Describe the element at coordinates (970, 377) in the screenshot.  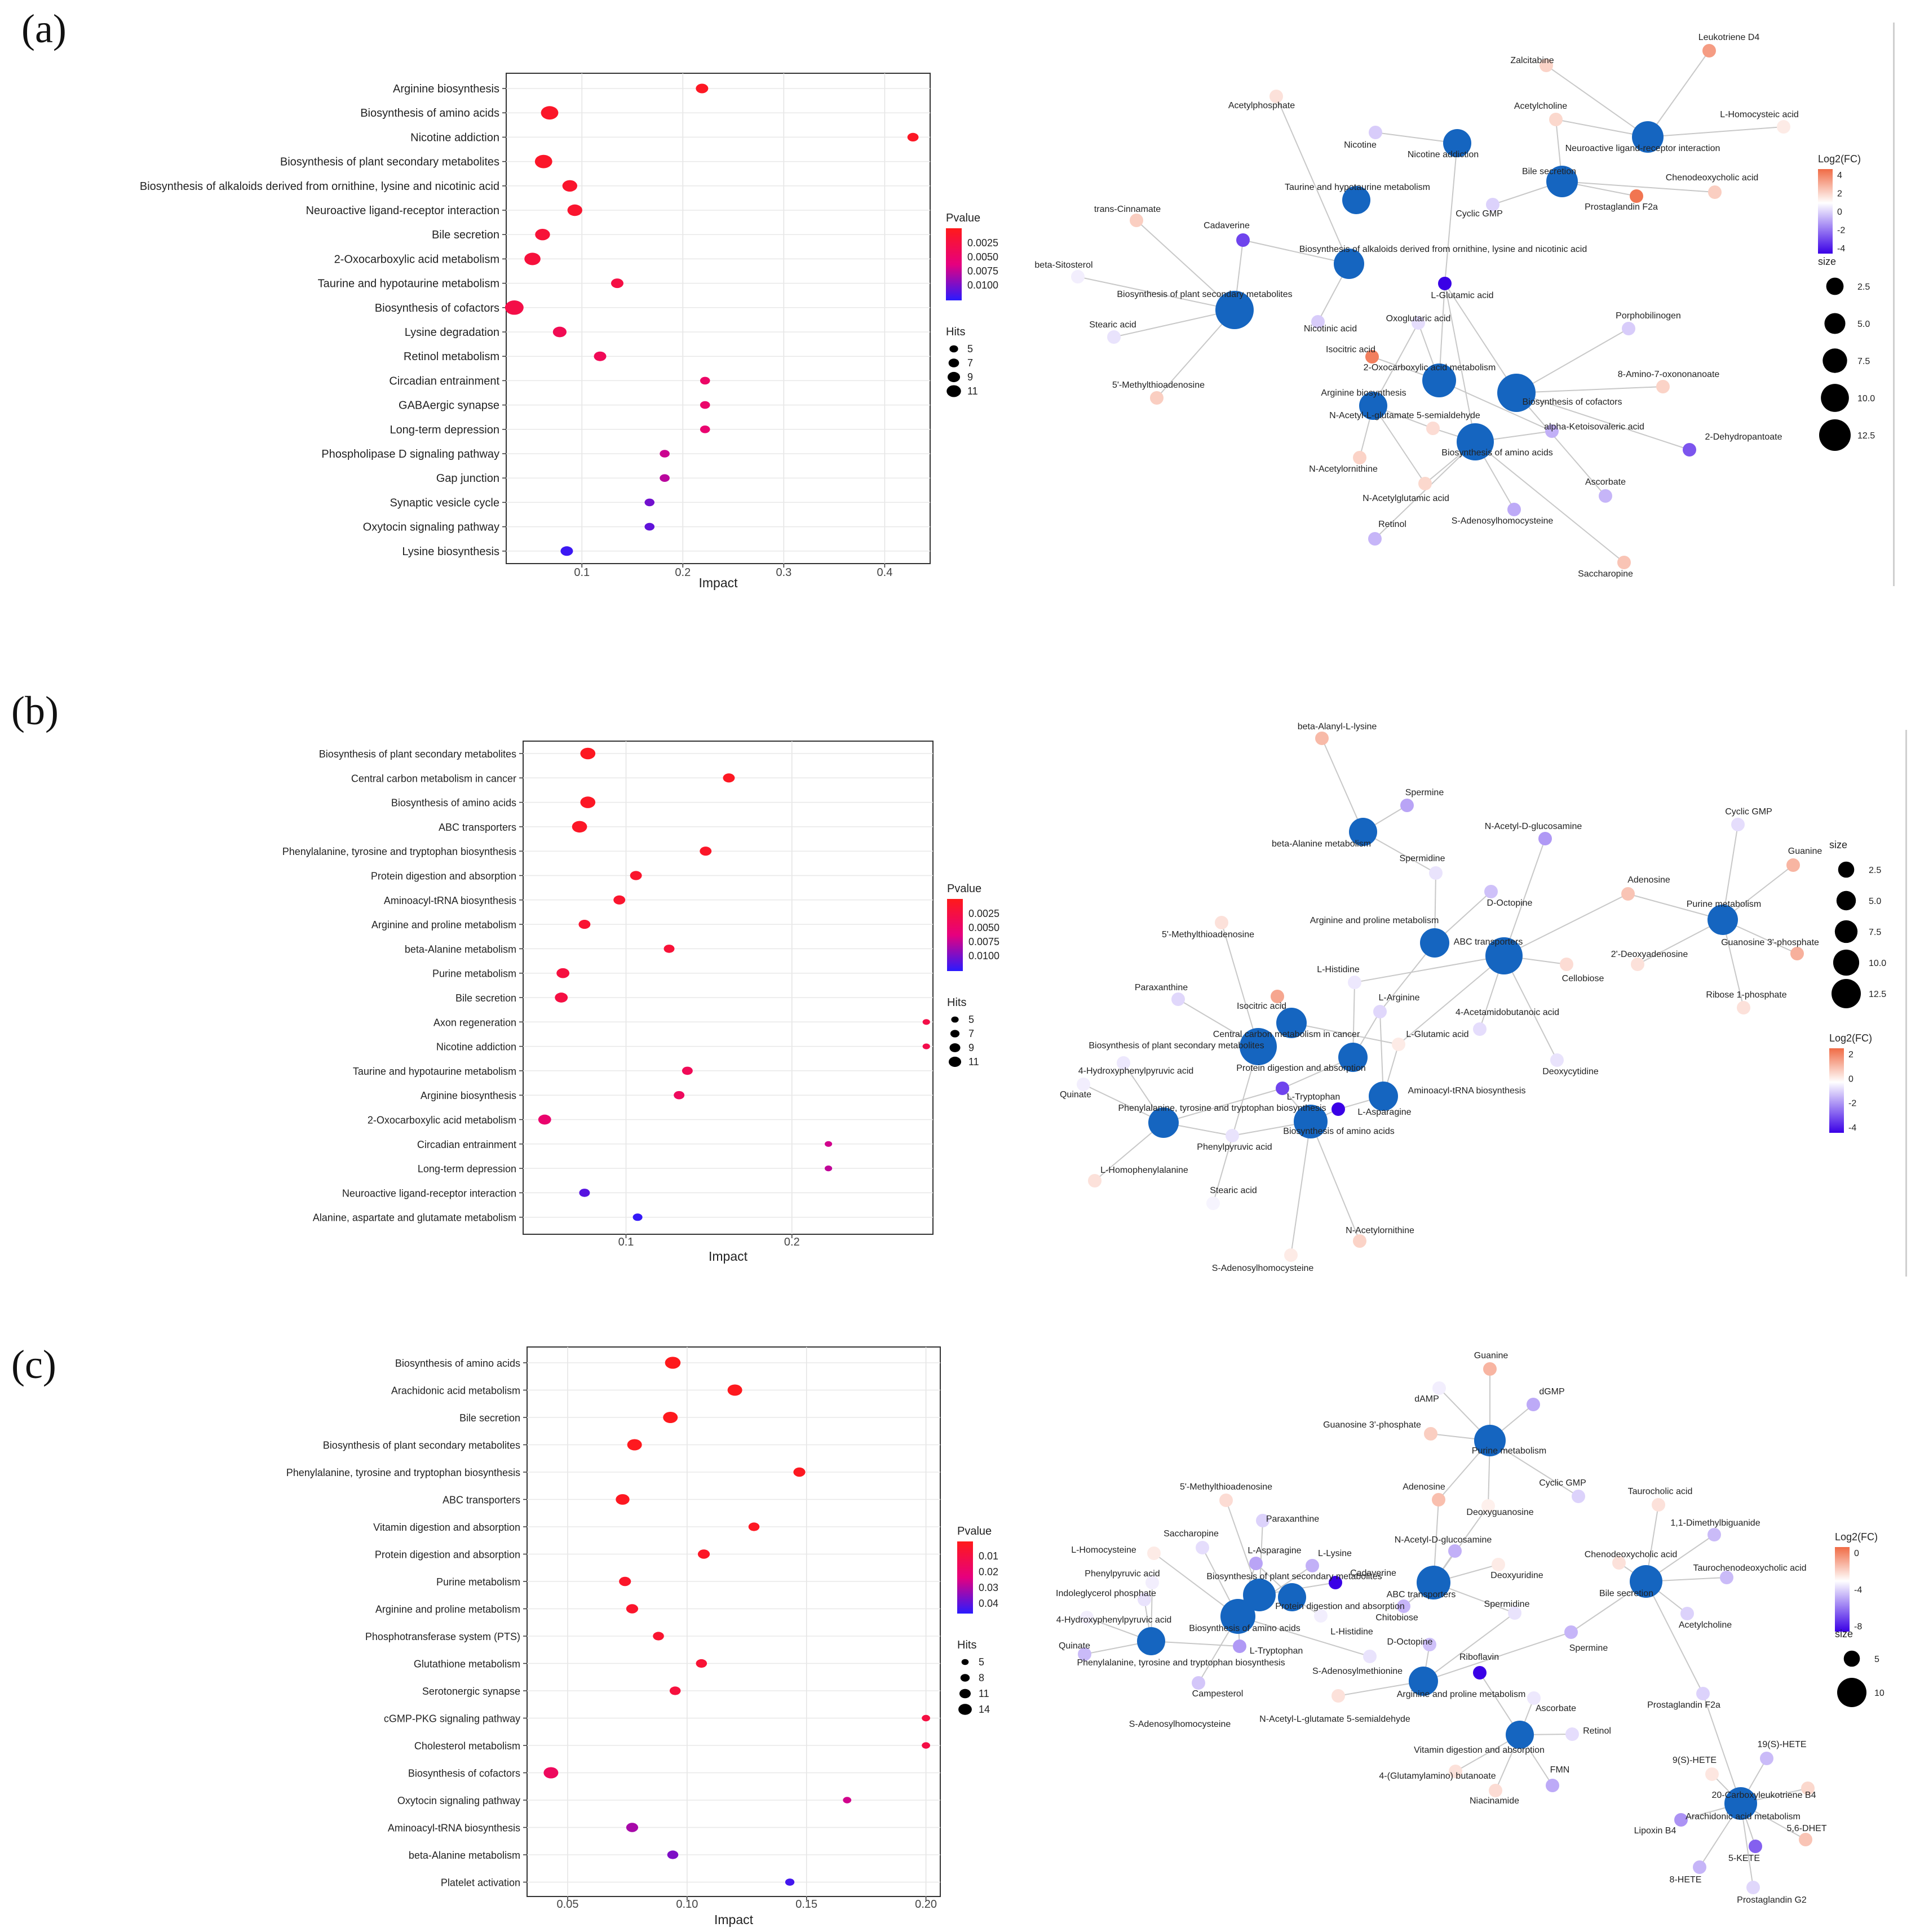
I see `hits-tick-label: 9` at that location.